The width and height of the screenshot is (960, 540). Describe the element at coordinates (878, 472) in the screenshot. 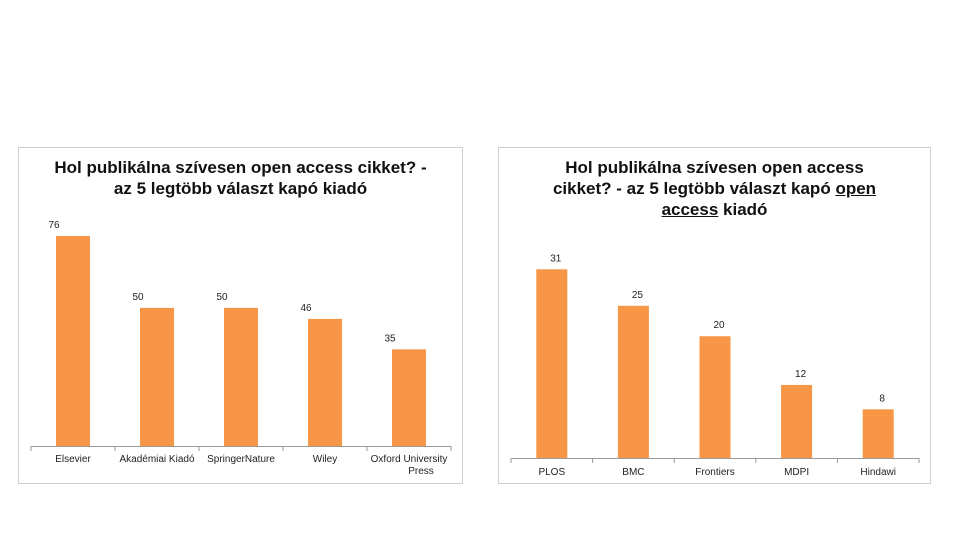

I see `category-label: Hindawi` at that location.